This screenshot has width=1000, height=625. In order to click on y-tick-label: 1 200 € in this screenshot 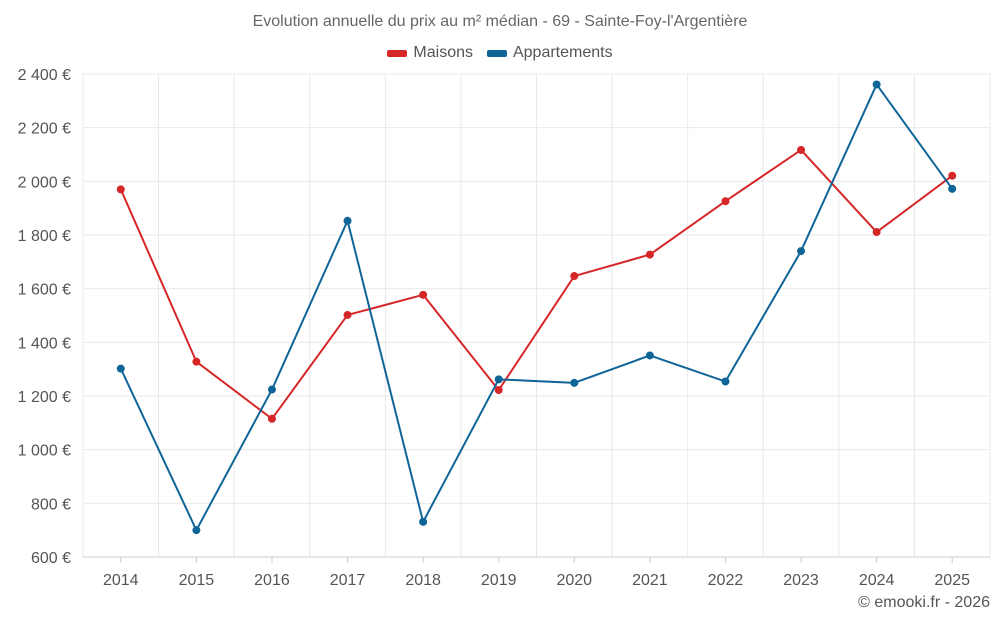, I will do `click(44, 397)`.